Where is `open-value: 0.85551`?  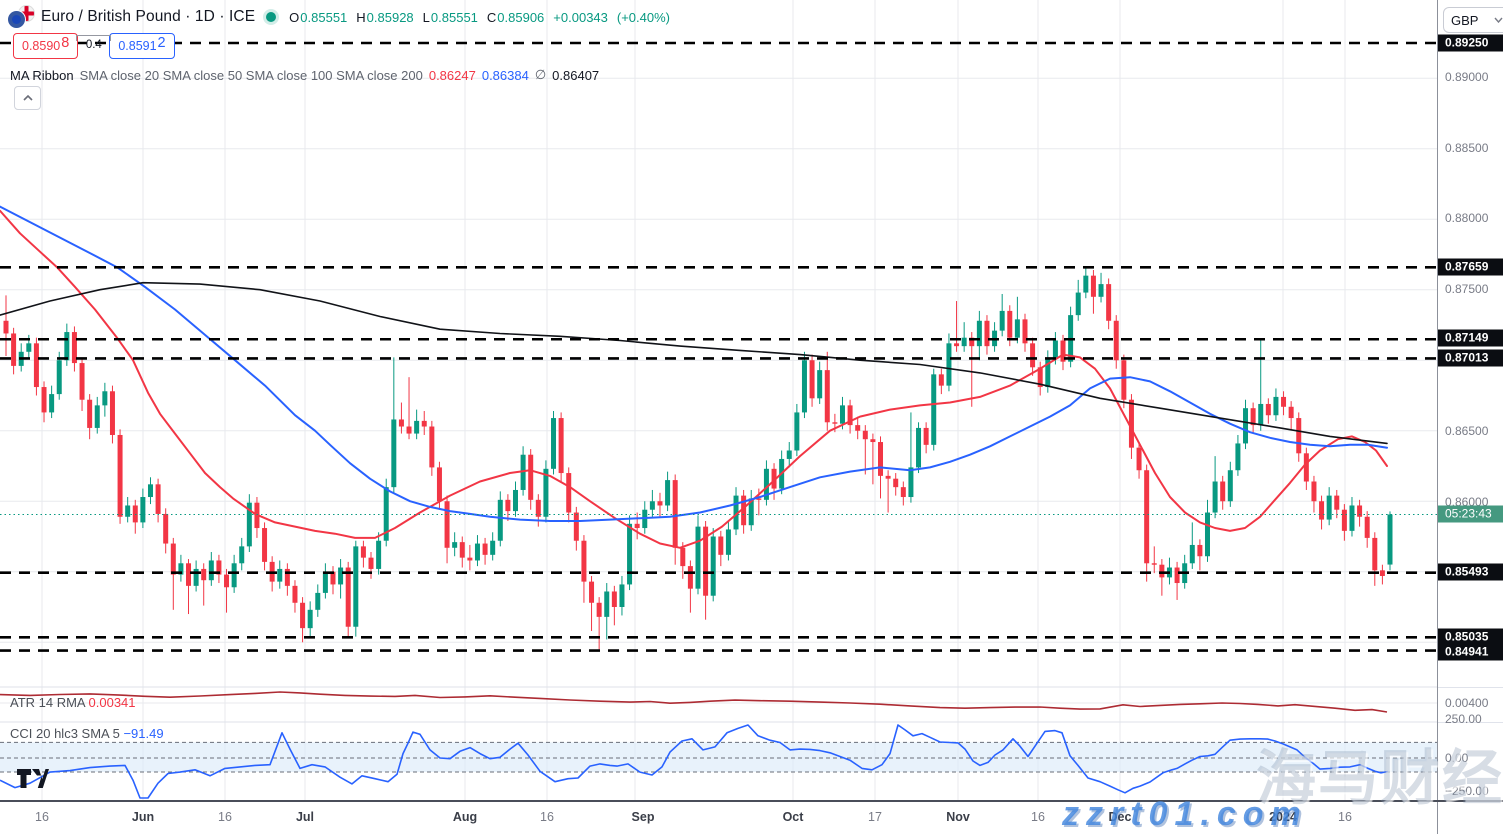 open-value: 0.85551 is located at coordinates (324, 17).